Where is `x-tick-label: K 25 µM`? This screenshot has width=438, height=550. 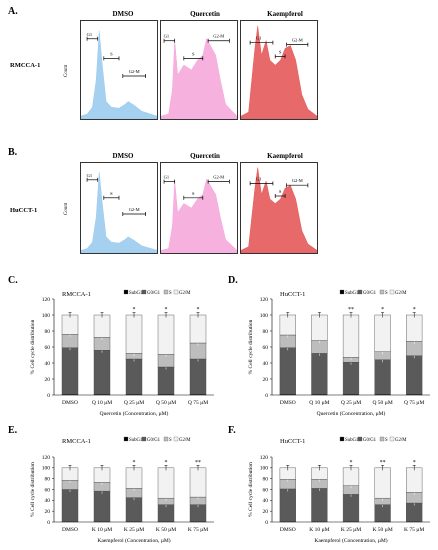 x-tick-label: K 25 µM is located at coordinates (134, 530).